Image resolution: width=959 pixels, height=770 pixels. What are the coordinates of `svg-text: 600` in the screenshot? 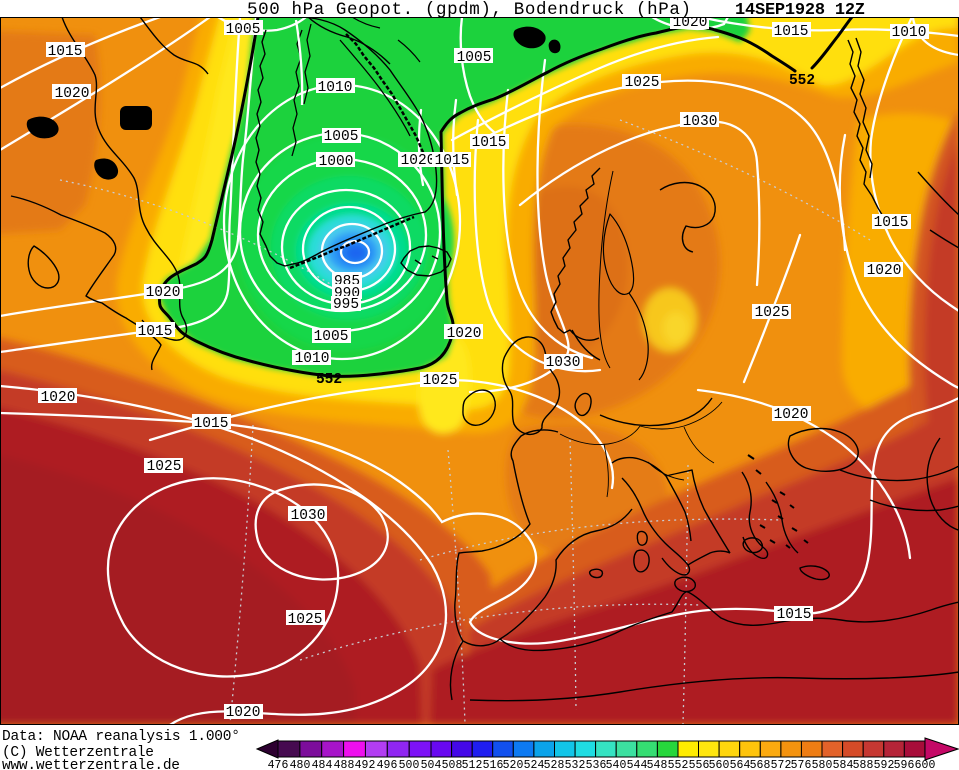 It's located at (925, 764).